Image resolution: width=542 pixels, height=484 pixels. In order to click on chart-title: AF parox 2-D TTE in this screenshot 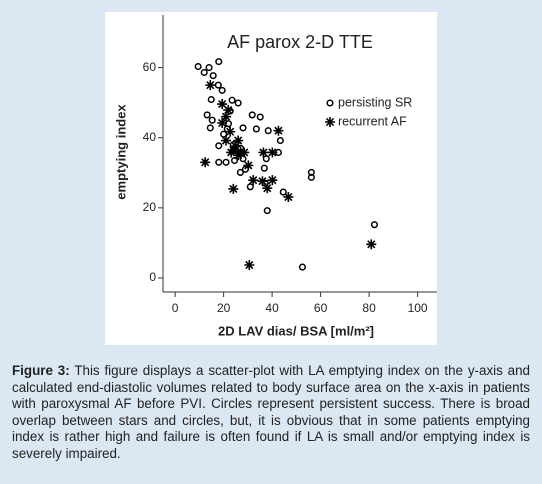, I will do `click(300, 42)`.